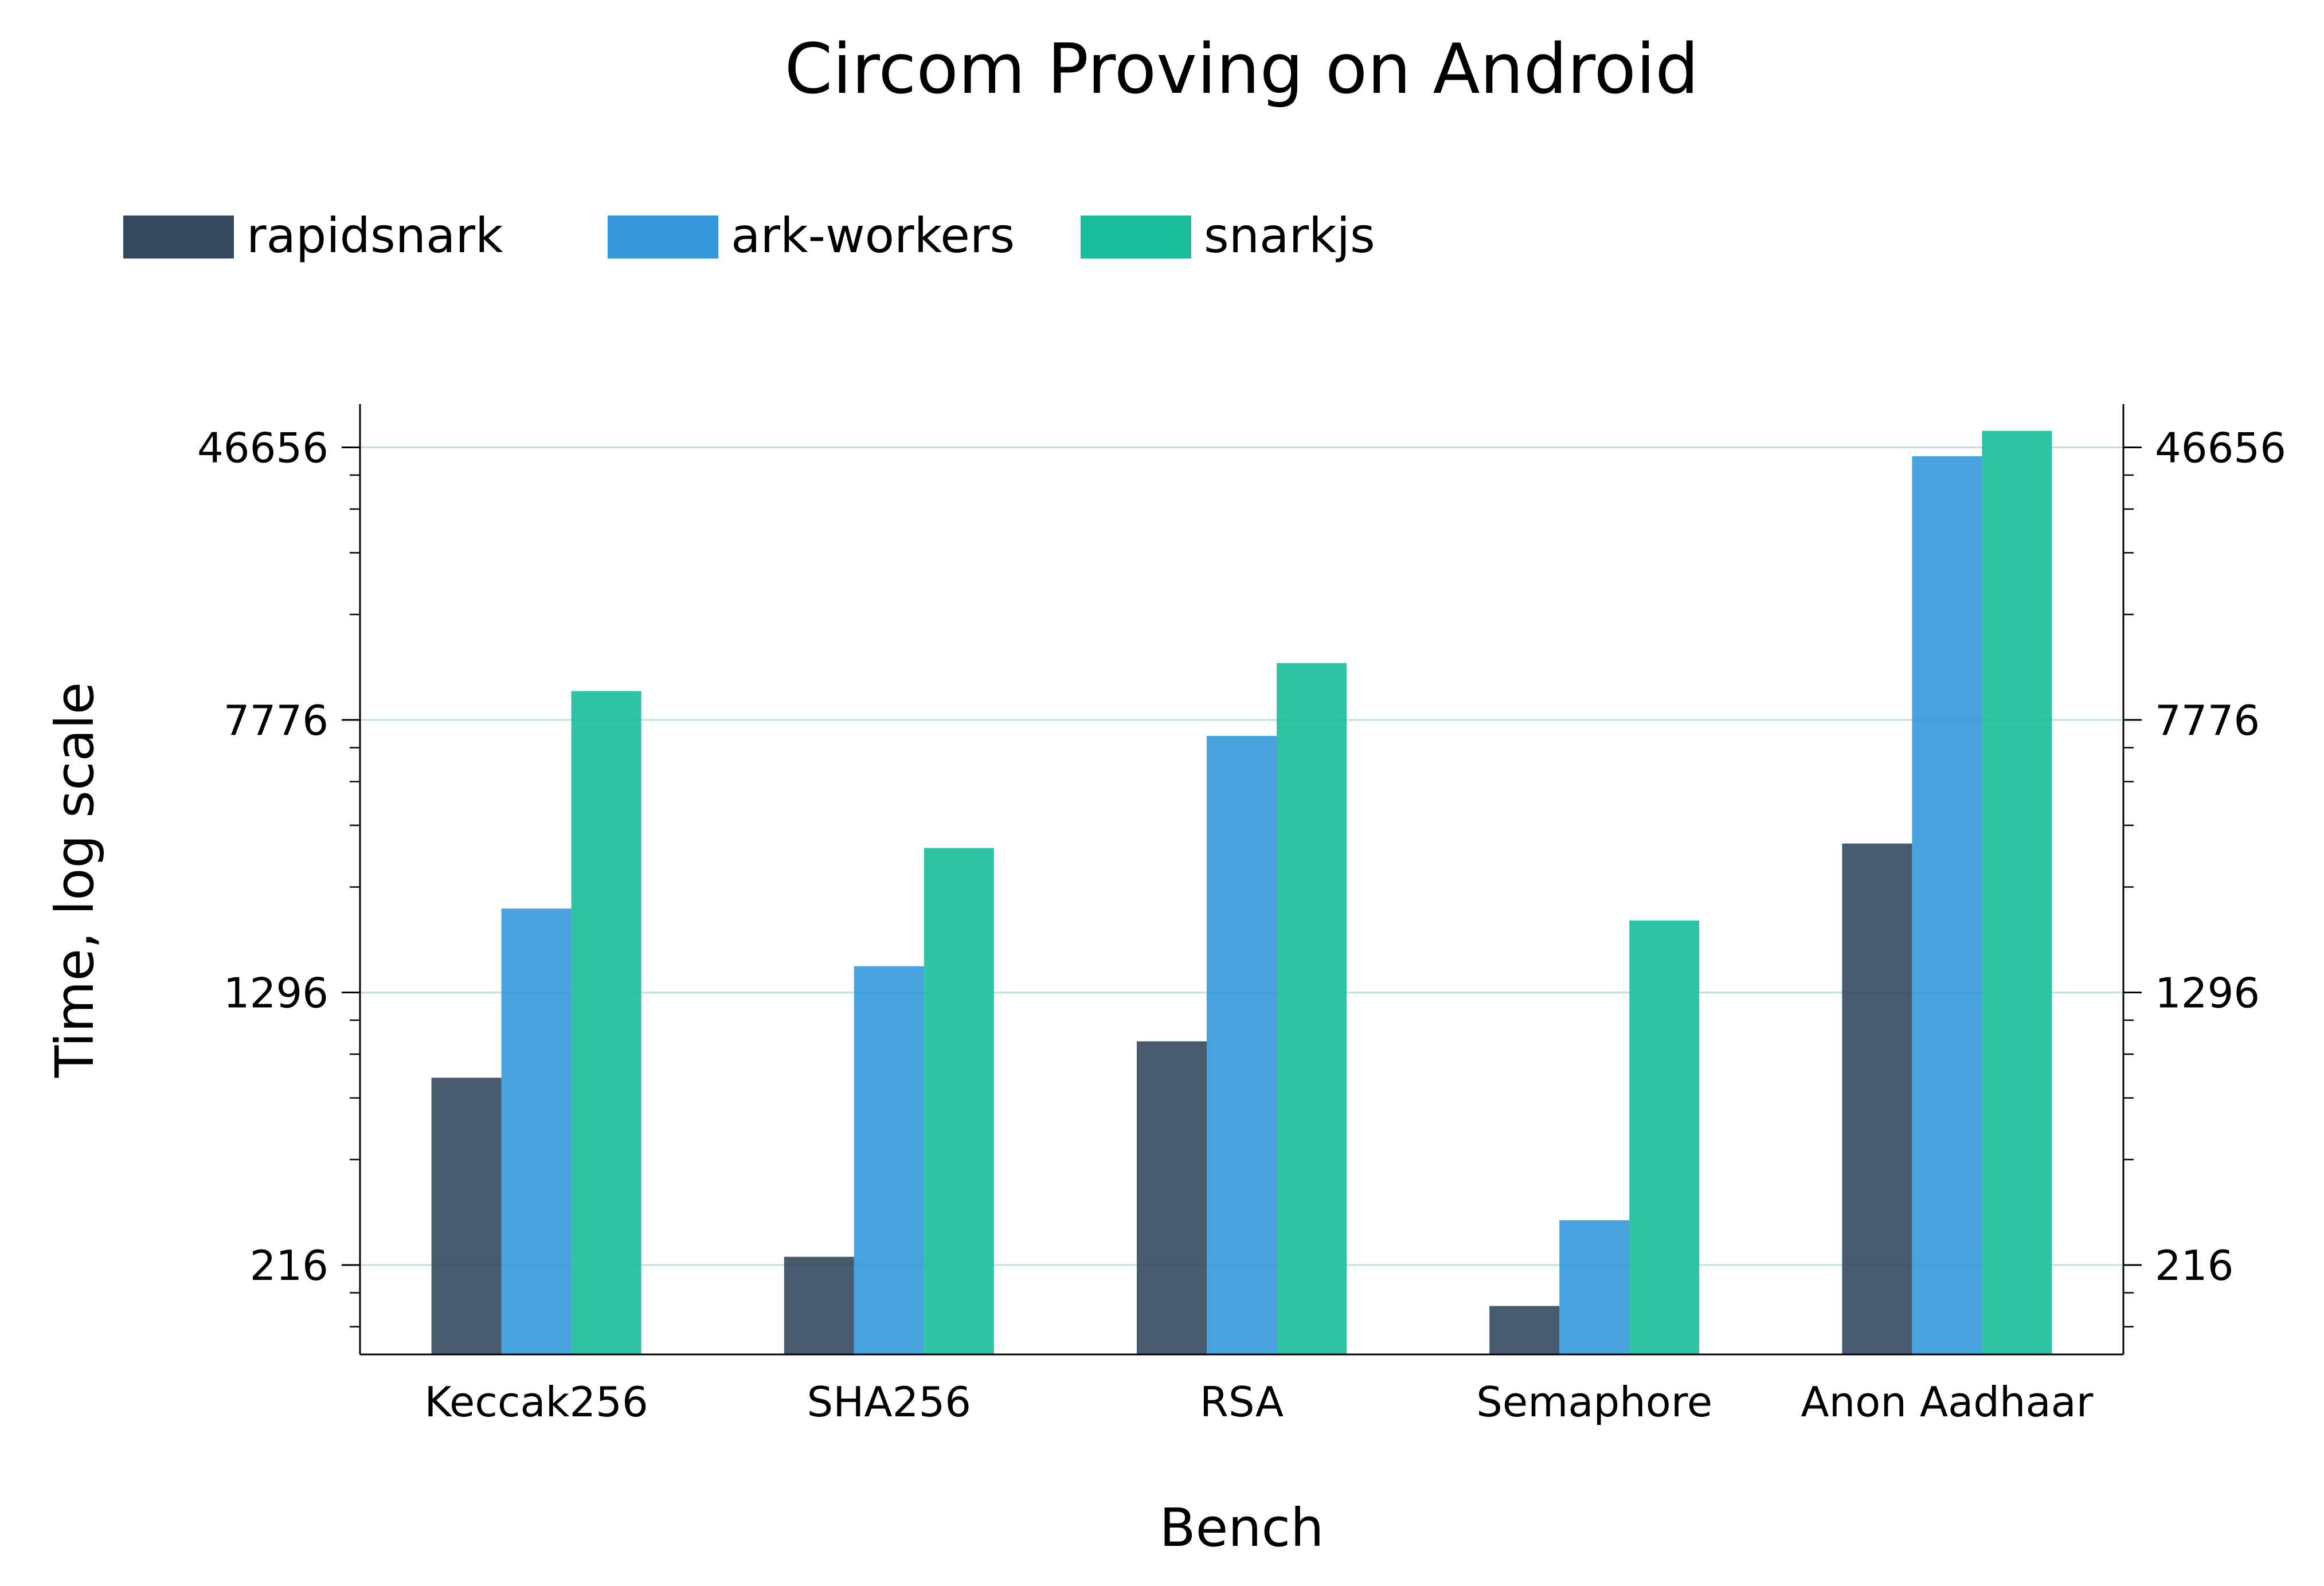  What do you see at coordinates (2207, 721) in the screenshot?
I see `y-tick-label-right-7776: 7776` at bounding box center [2207, 721].